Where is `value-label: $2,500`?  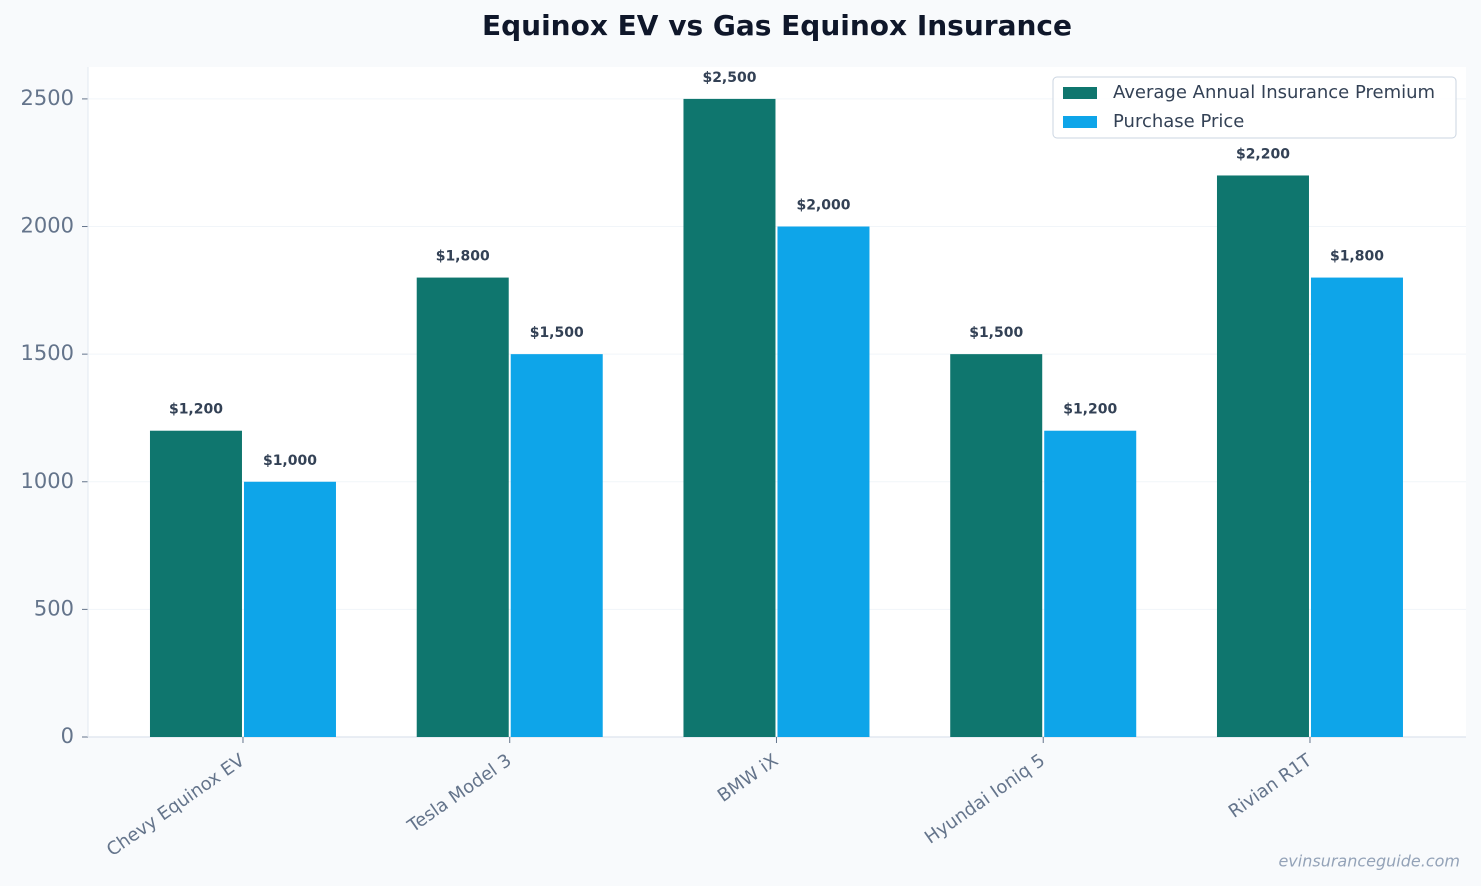 value-label: $2,500 is located at coordinates (729, 78).